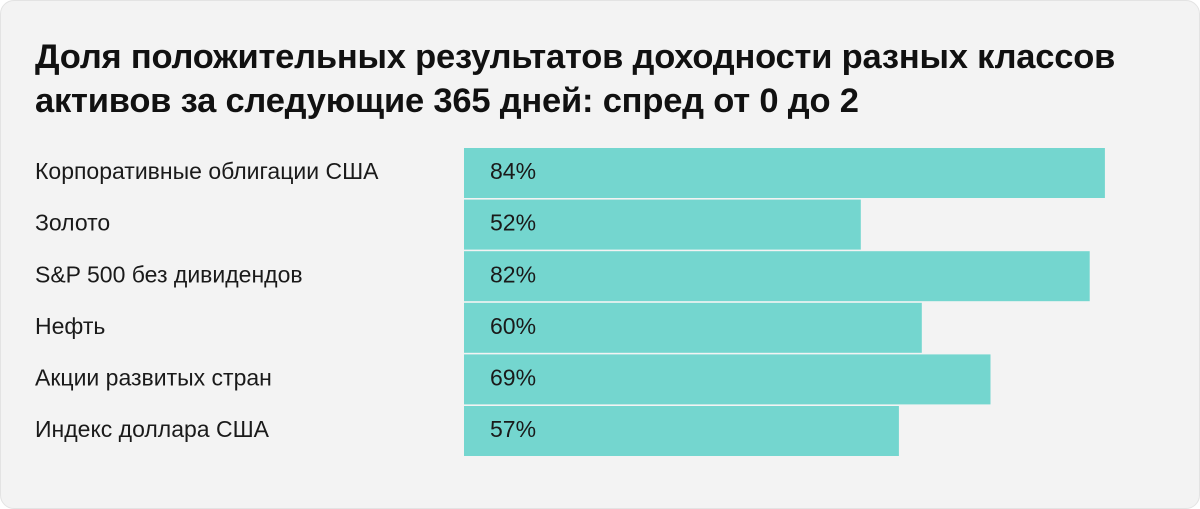  What do you see at coordinates (513, 223) in the screenshot?
I see `value-label: 52%` at bounding box center [513, 223].